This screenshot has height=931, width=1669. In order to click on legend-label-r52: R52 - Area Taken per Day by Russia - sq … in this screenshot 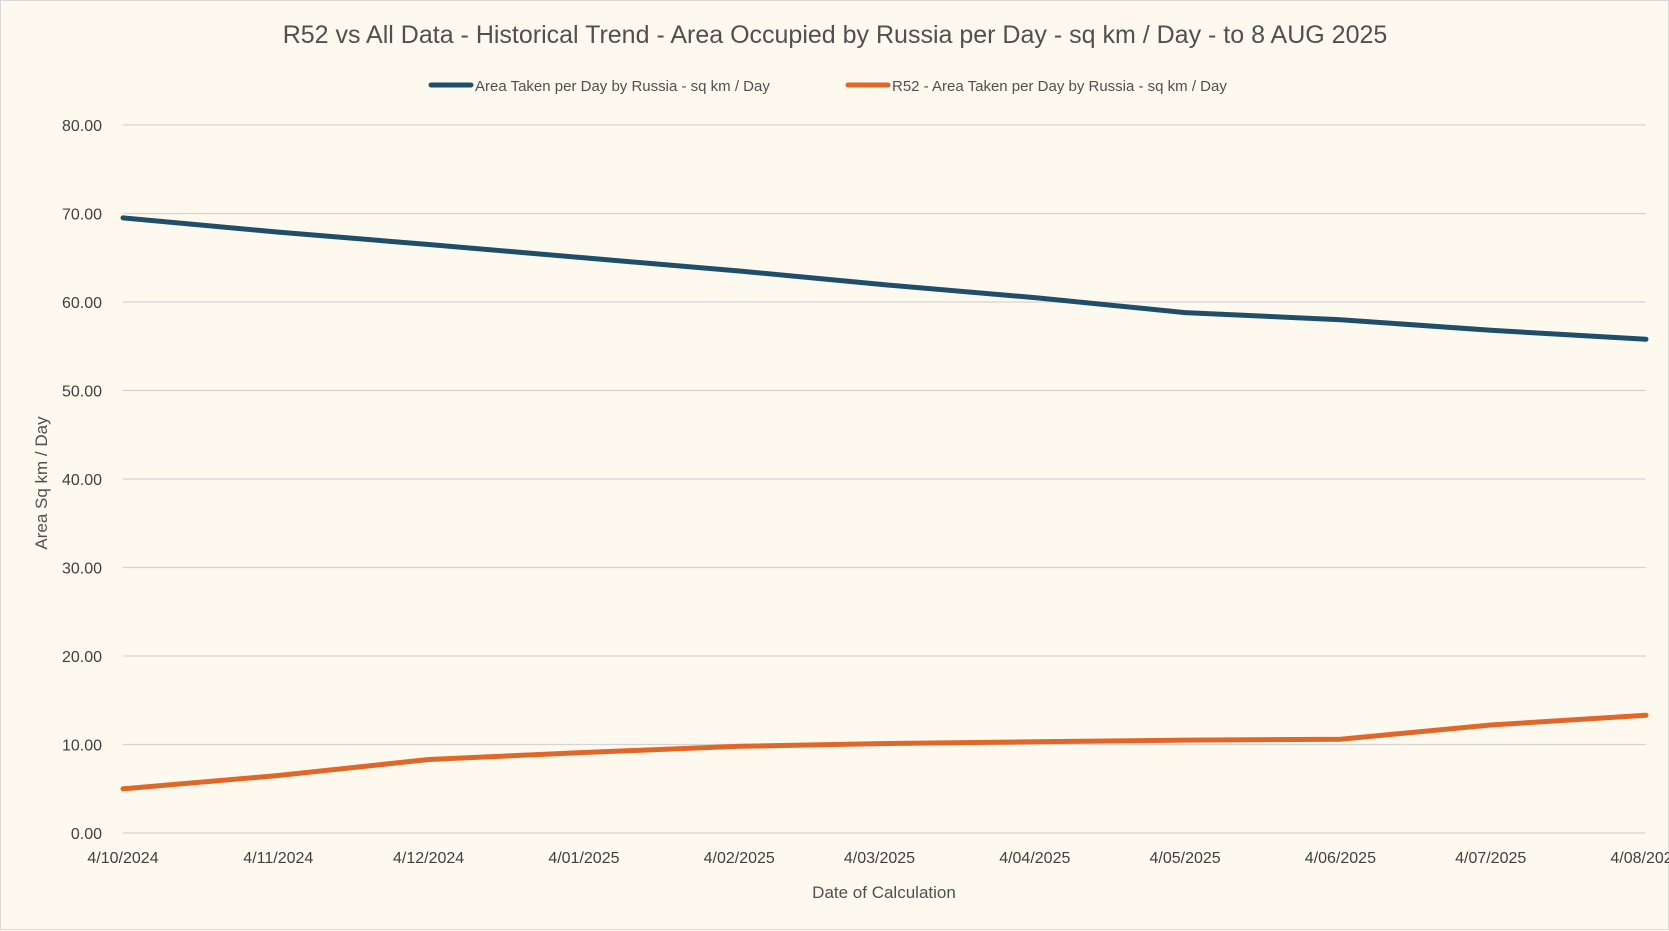, I will do `click(1059, 86)`.